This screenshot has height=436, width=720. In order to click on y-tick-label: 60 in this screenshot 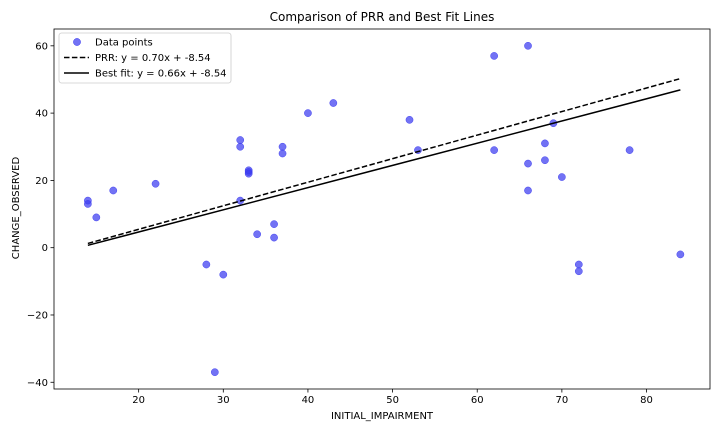, I will do `click(41, 46)`.